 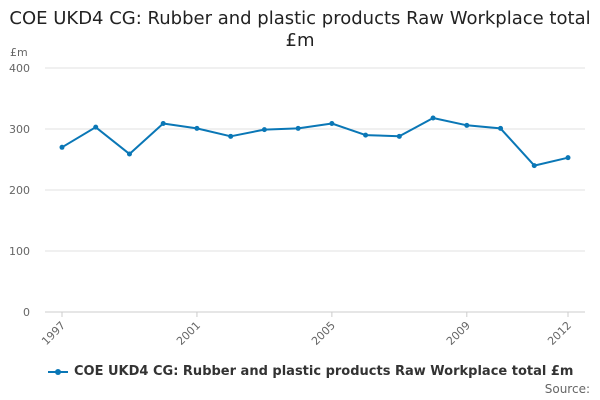 I want to click on data-point-2007, so click(x=399, y=136).